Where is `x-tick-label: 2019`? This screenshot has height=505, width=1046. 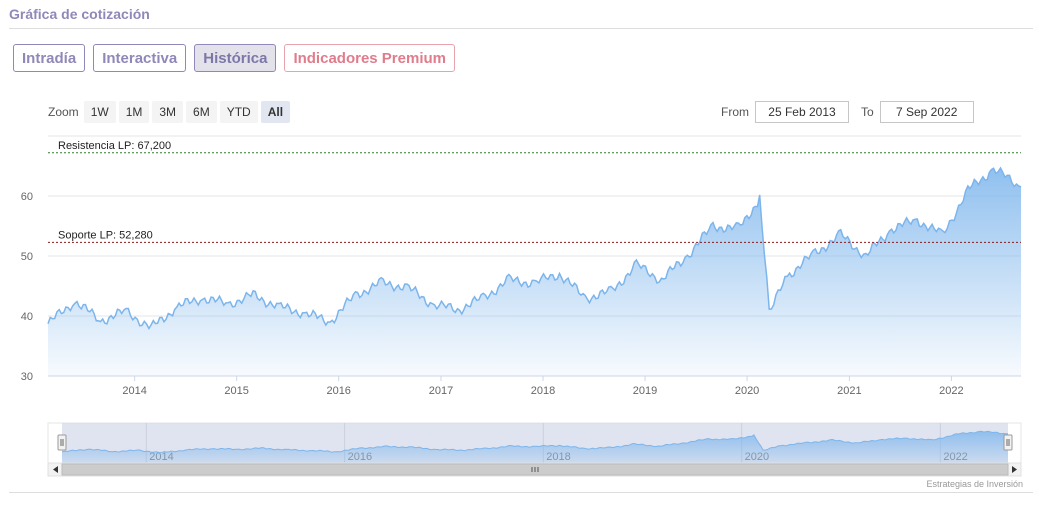 x-tick-label: 2019 is located at coordinates (645, 391).